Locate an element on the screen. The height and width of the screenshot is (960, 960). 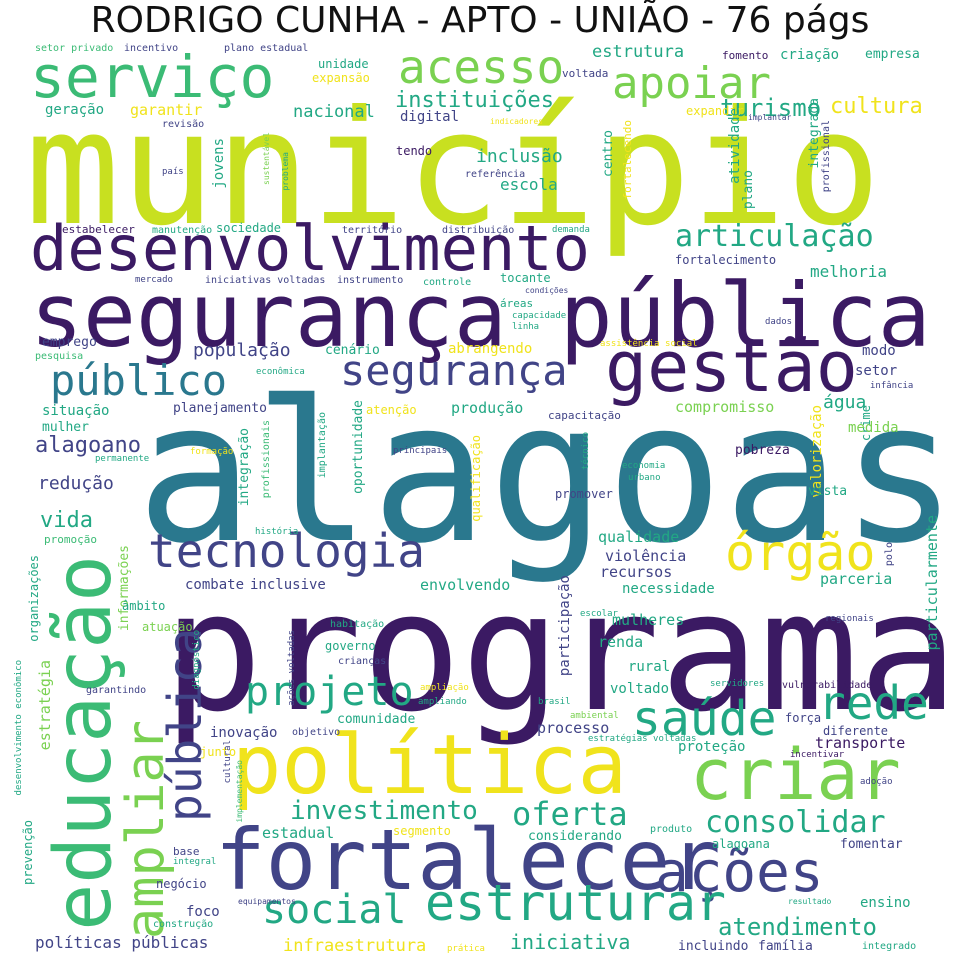
cloud-word: vulnerabilidade is located at coordinates (827, 685).